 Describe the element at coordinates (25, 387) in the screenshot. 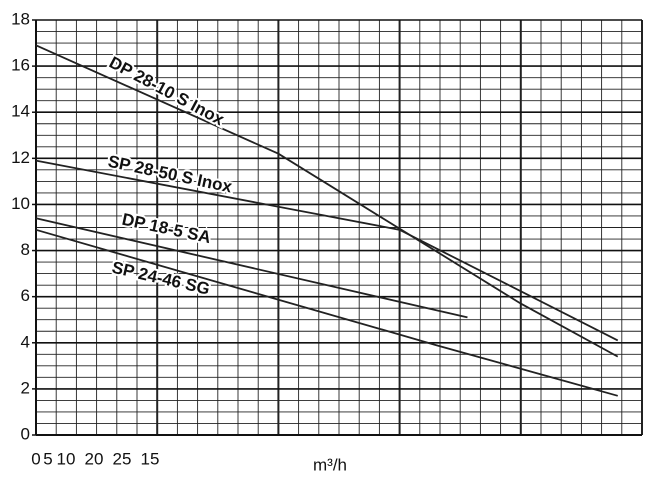

I see `y-tick-label: 2` at that location.